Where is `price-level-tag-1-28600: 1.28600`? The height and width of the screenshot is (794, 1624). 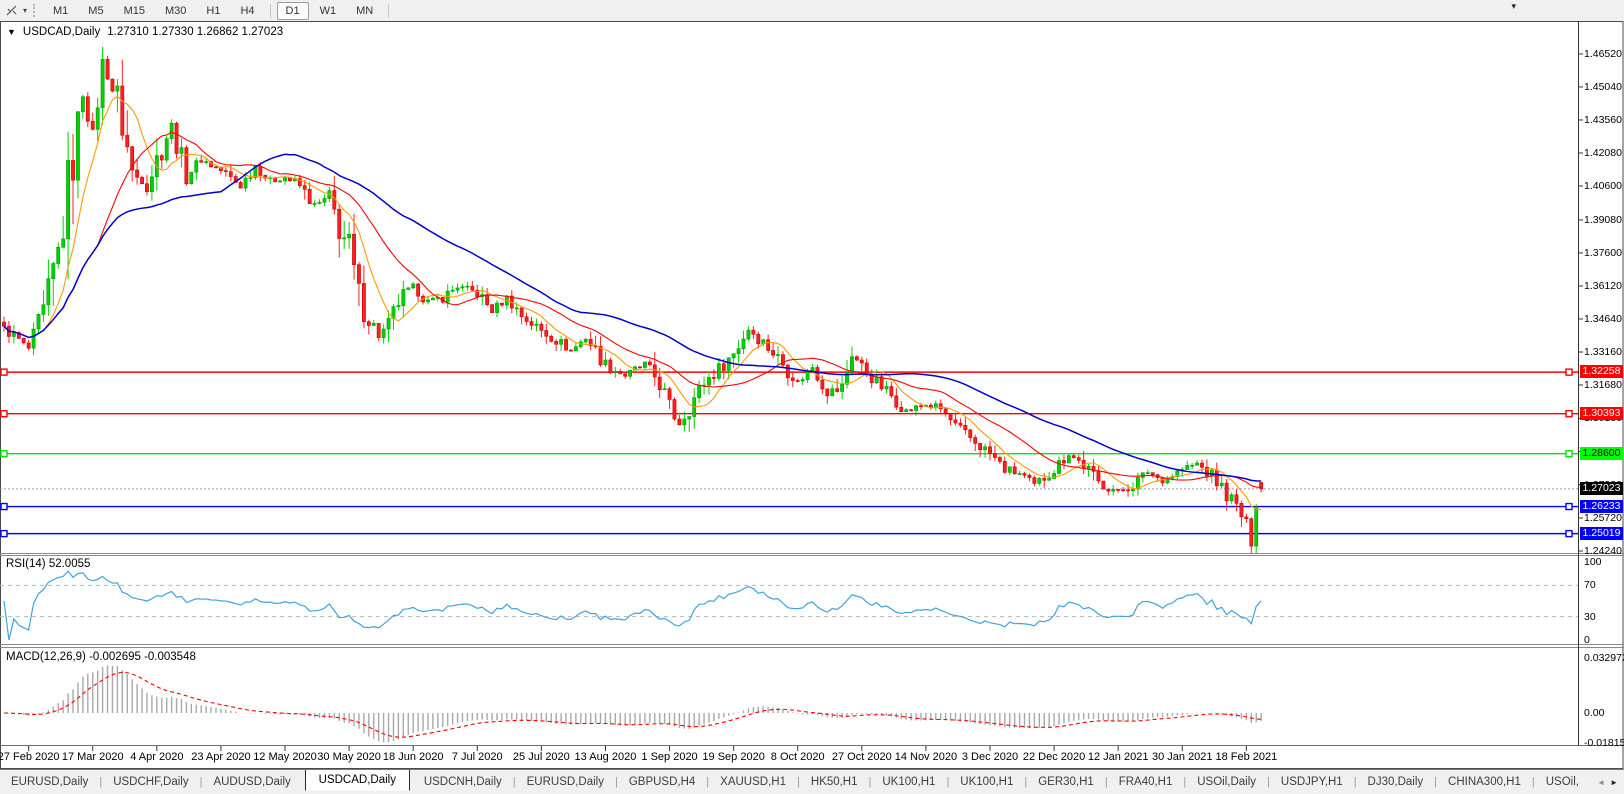
price-level-tag-1-28600: 1.28600 is located at coordinates (1601, 453).